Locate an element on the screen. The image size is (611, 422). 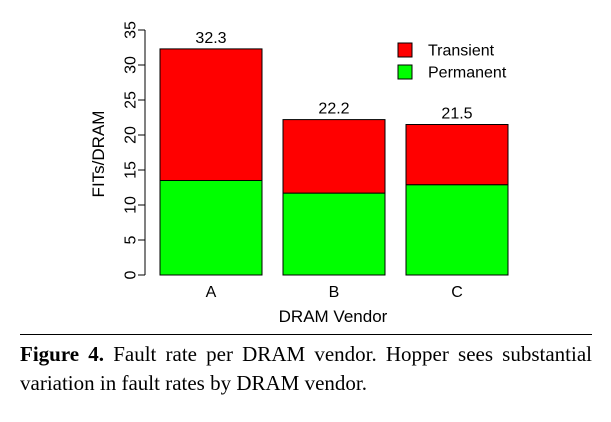
y-axis-label: FITs/DRAM is located at coordinates (98, 154).